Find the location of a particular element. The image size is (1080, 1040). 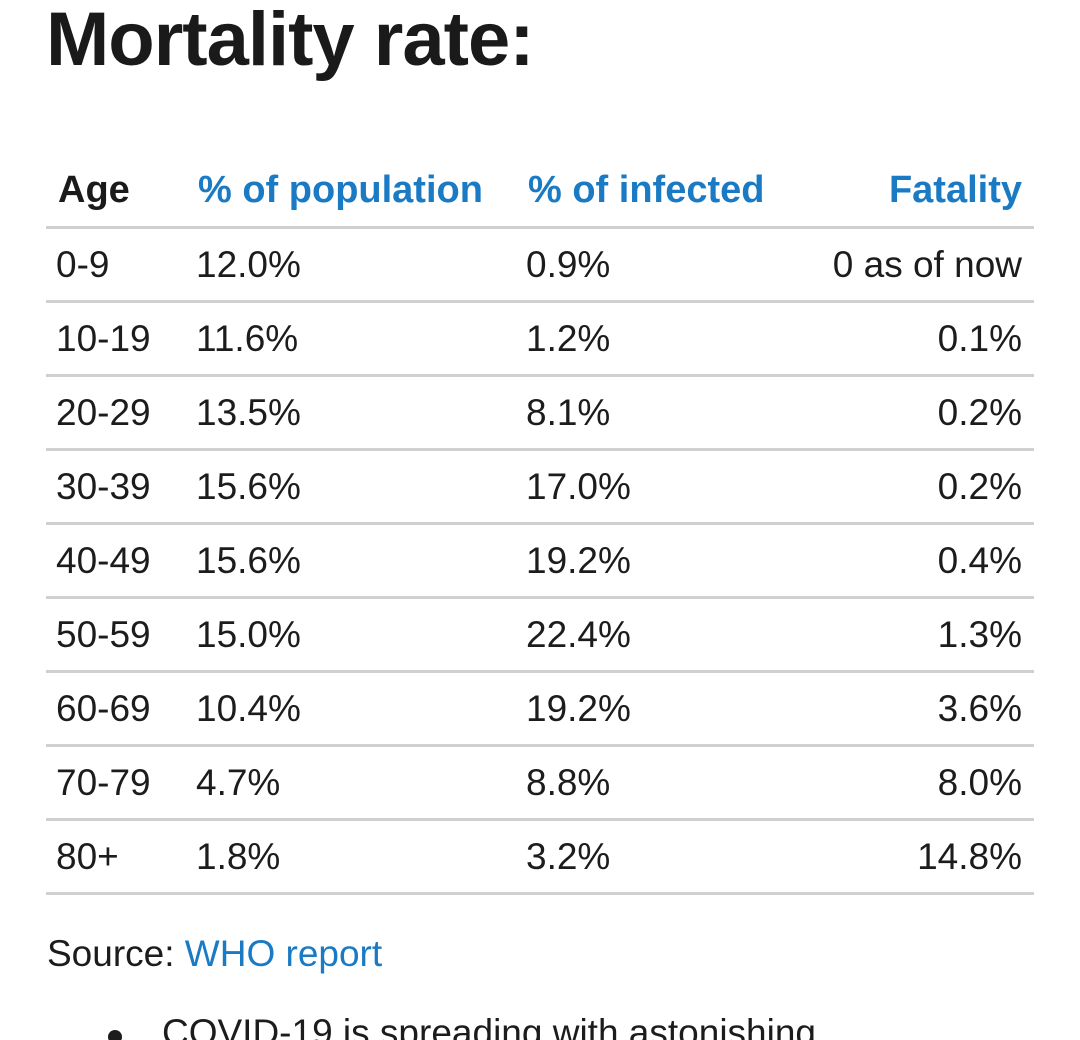

cell-age: 0-9 is located at coordinates (116, 265).